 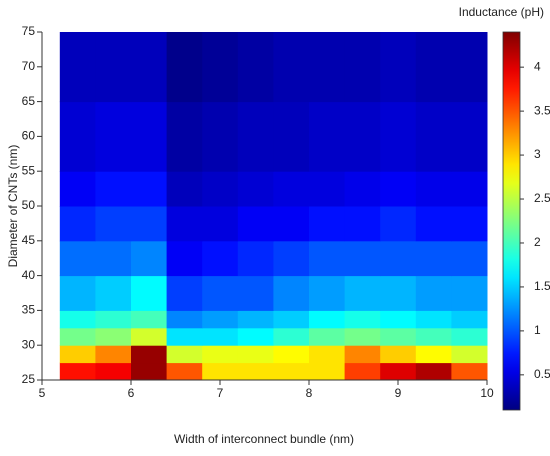 What do you see at coordinates (29, 170) in the screenshot?
I see `y-tick-label: 55` at bounding box center [29, 170].